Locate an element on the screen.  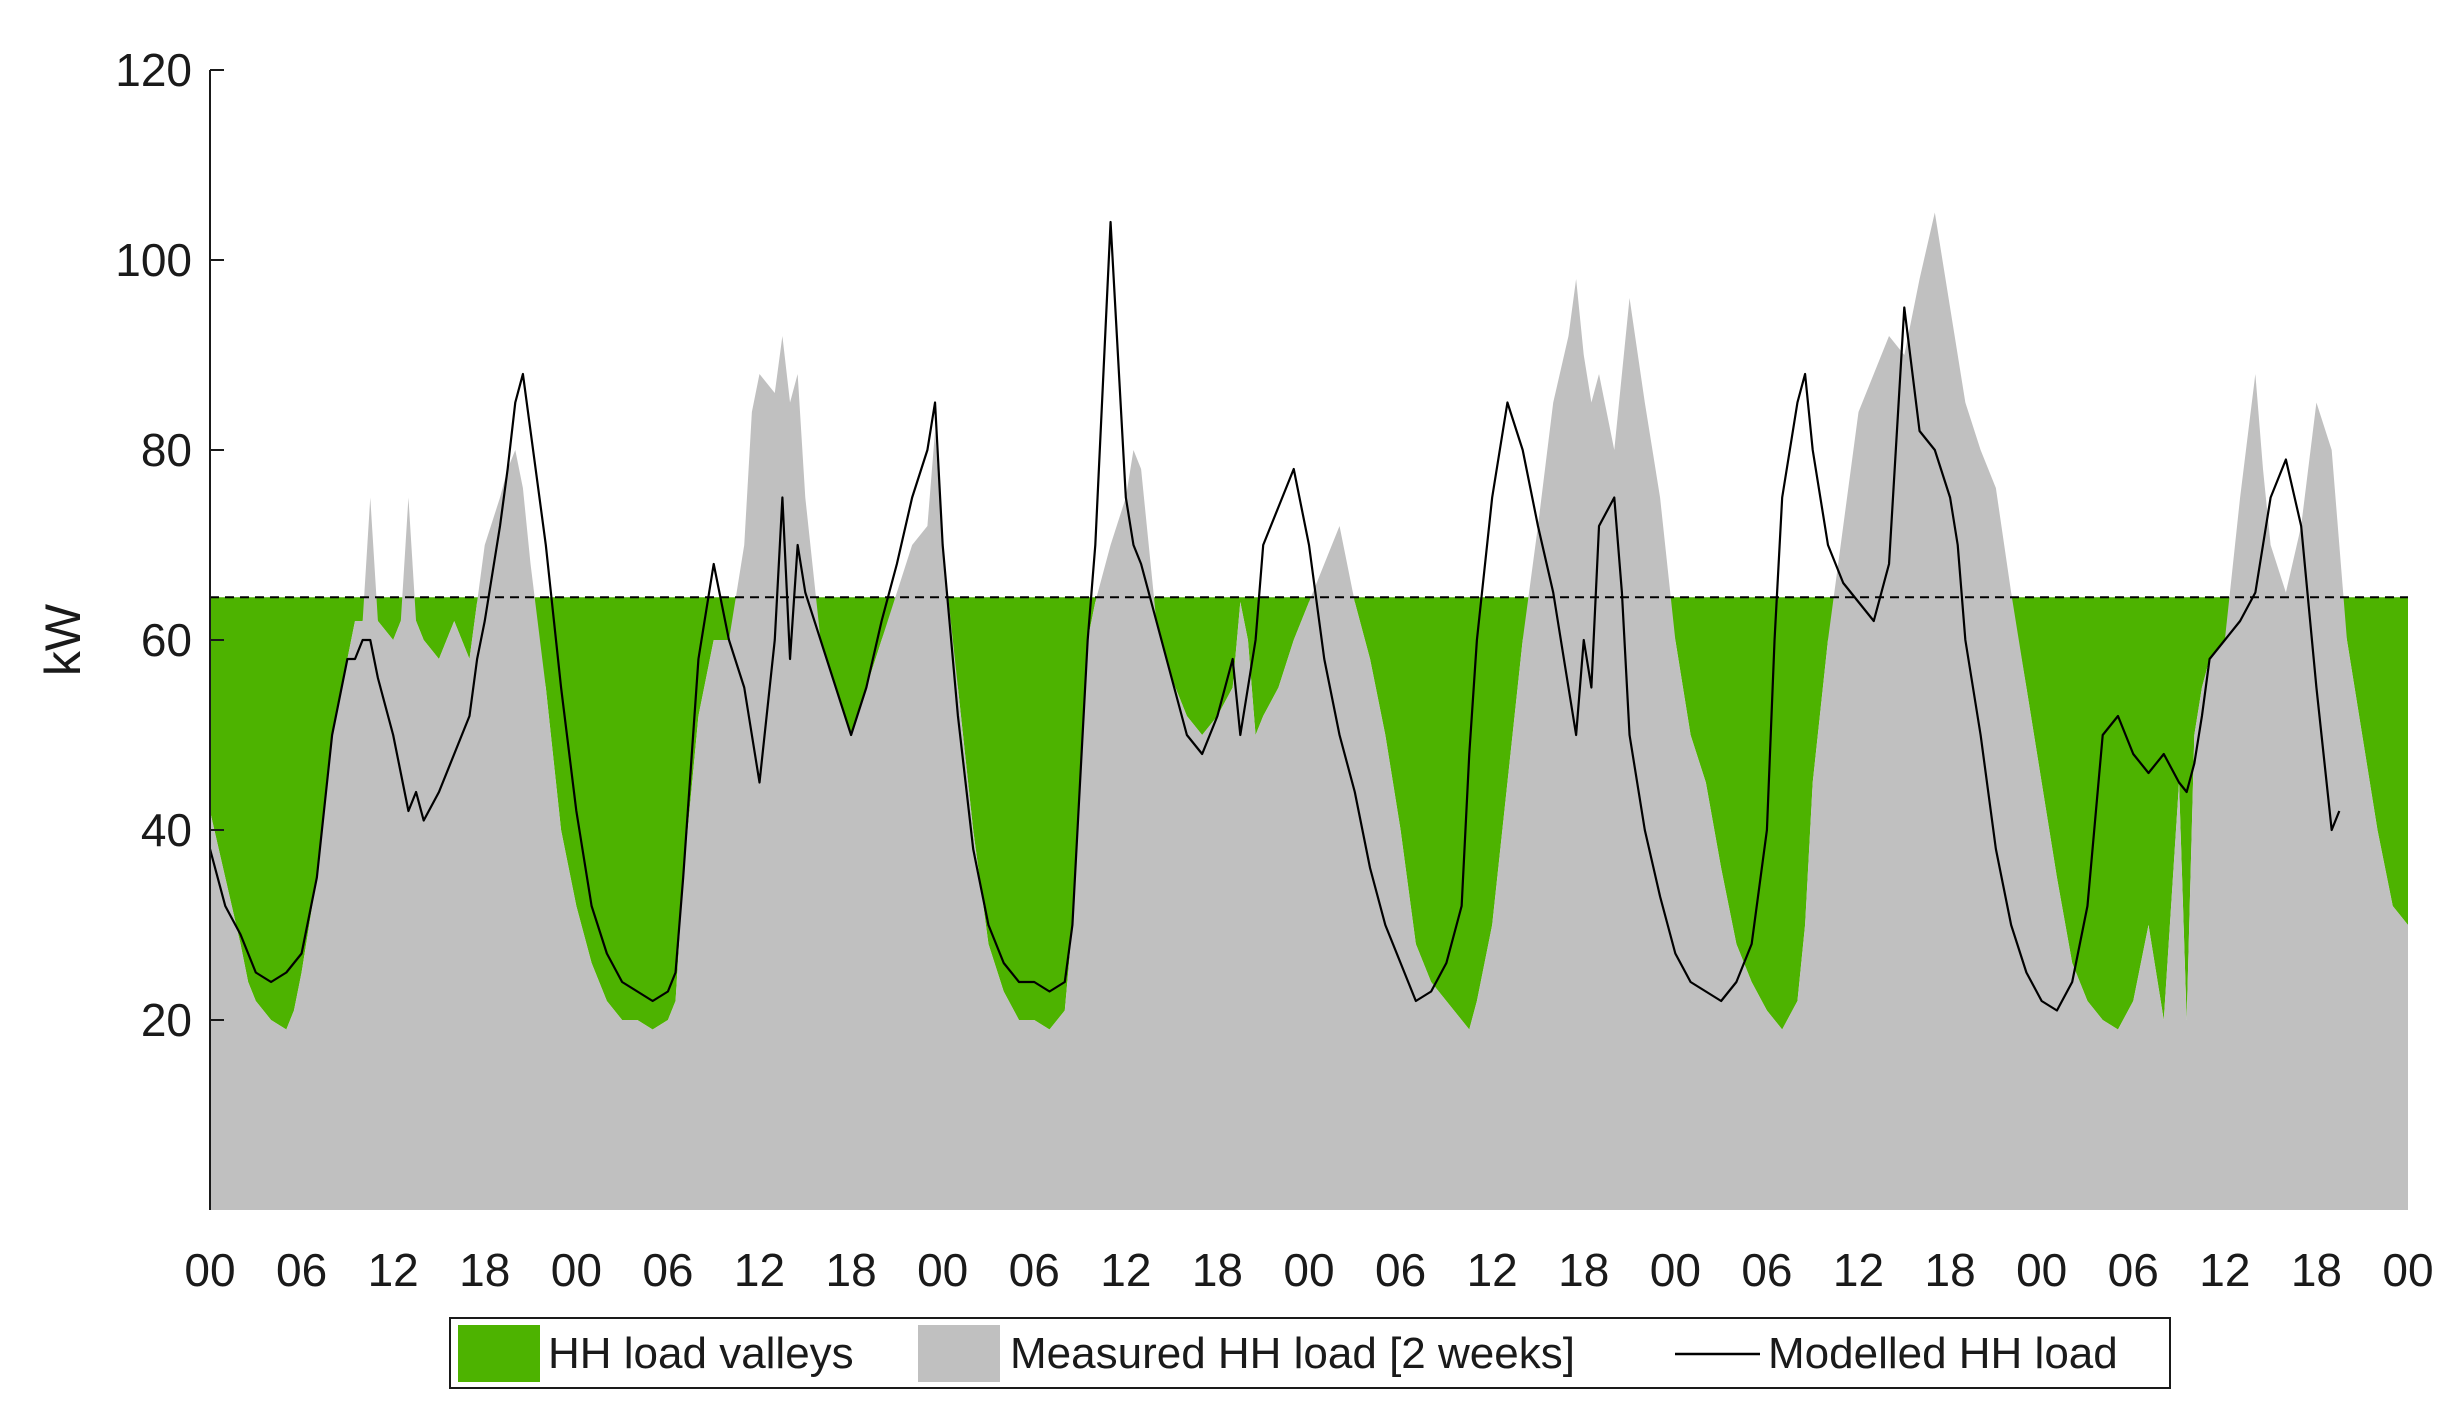
y-axis-label: kW is located at coordinates (63, 639).